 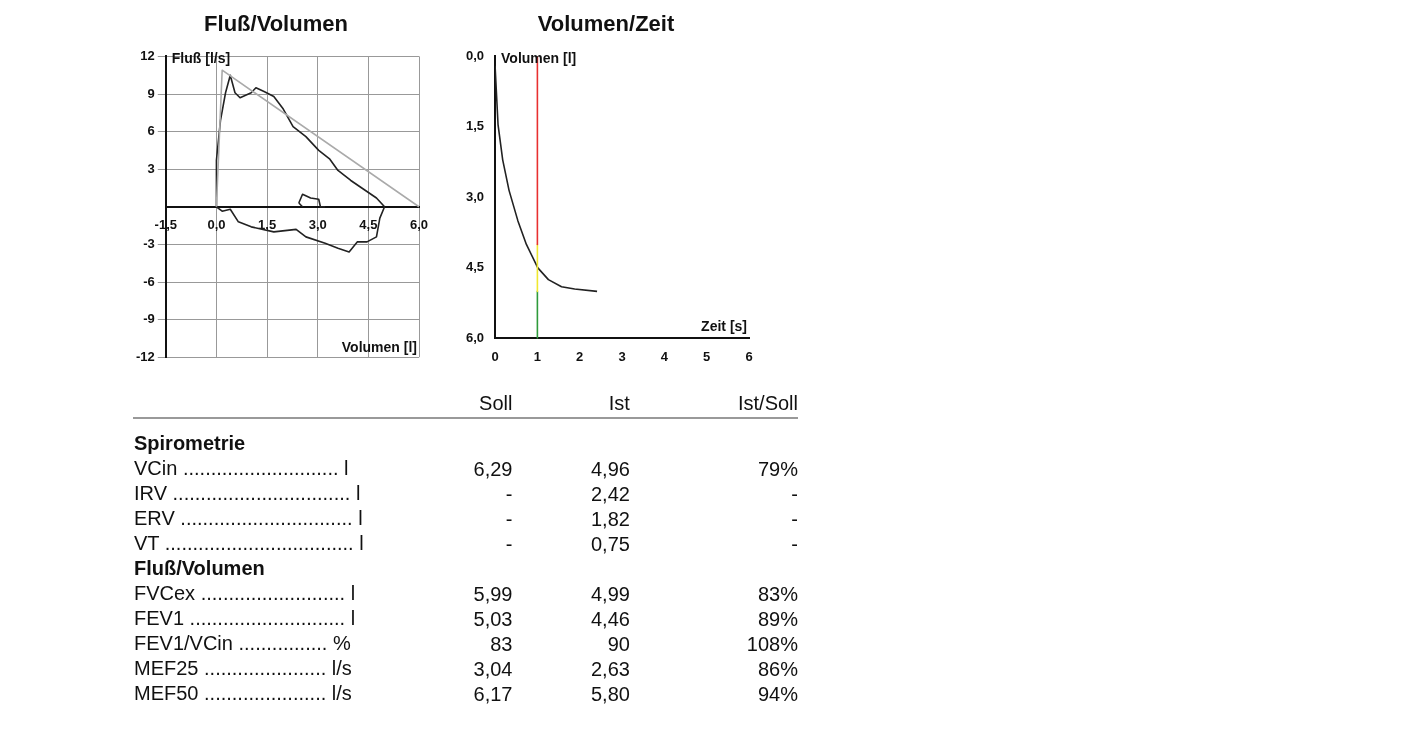 What do you see at coordinates (495, 356) in the screenshot?
I see `x-tick-label: 0` at bounding box center [495, 356].